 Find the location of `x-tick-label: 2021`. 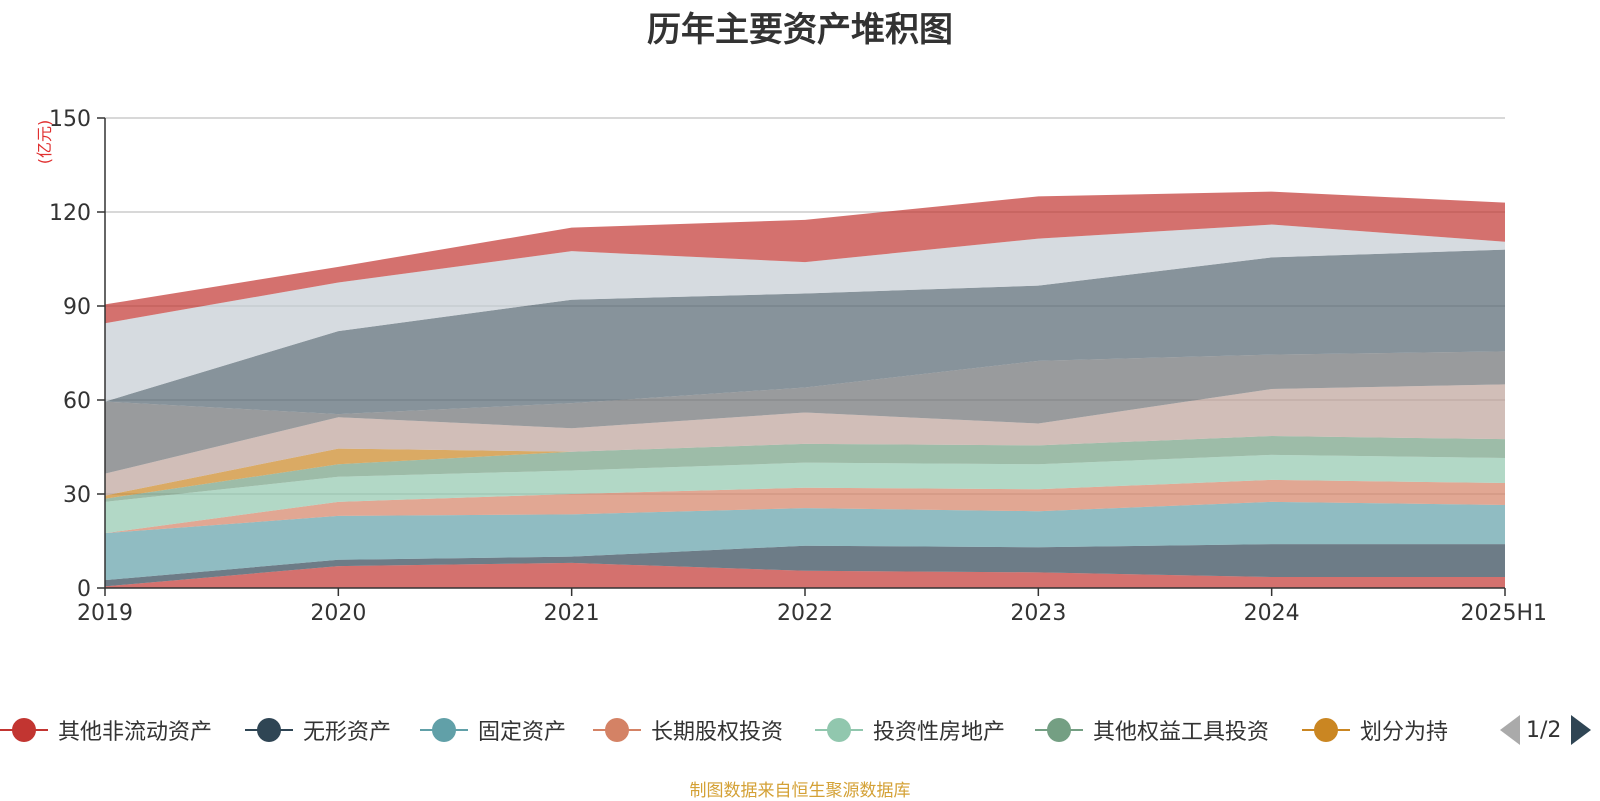

x-tick-label: 2021 is located at coordinates (572, 613).